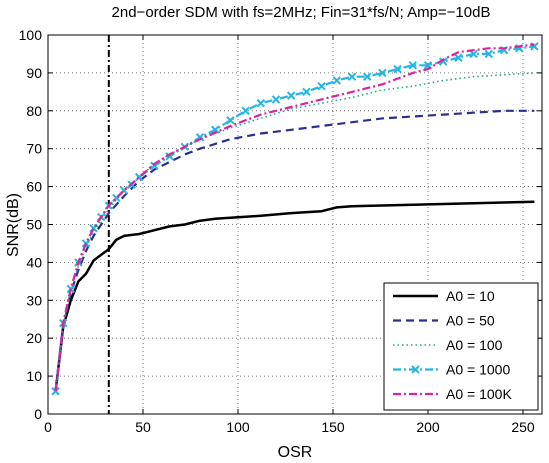  I want to click on x-tick-label: 0, so click(48, 427).